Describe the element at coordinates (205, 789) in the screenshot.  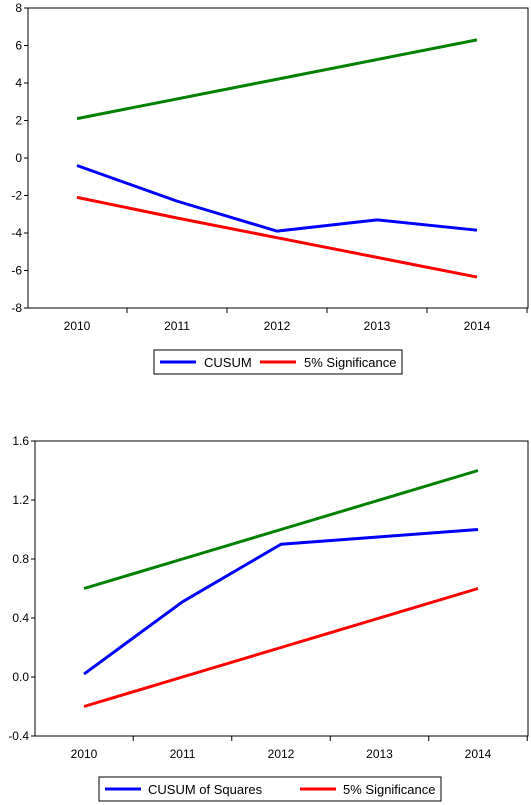
I see `legend-label-cusum-squares: CUSUM of Squares` at that location.